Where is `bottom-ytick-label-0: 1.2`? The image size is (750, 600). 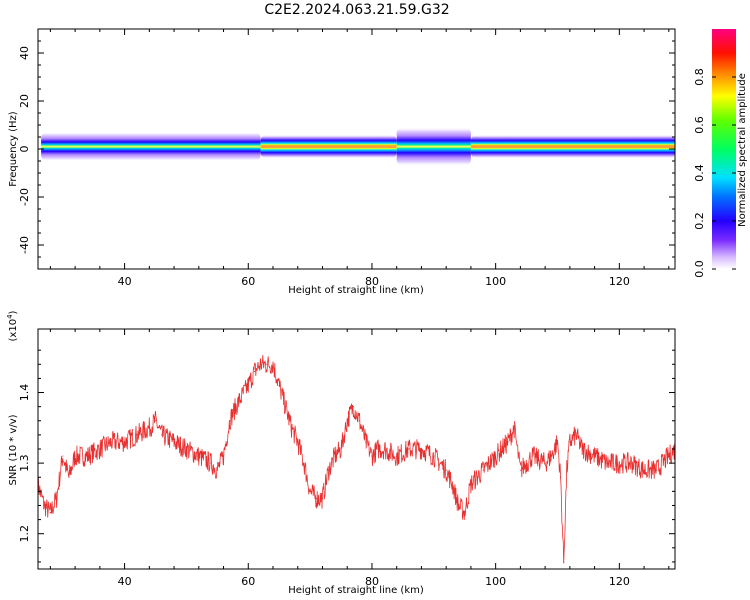 bottom-ytick-label-0: 1.2 is located at coordinates (24, 534).